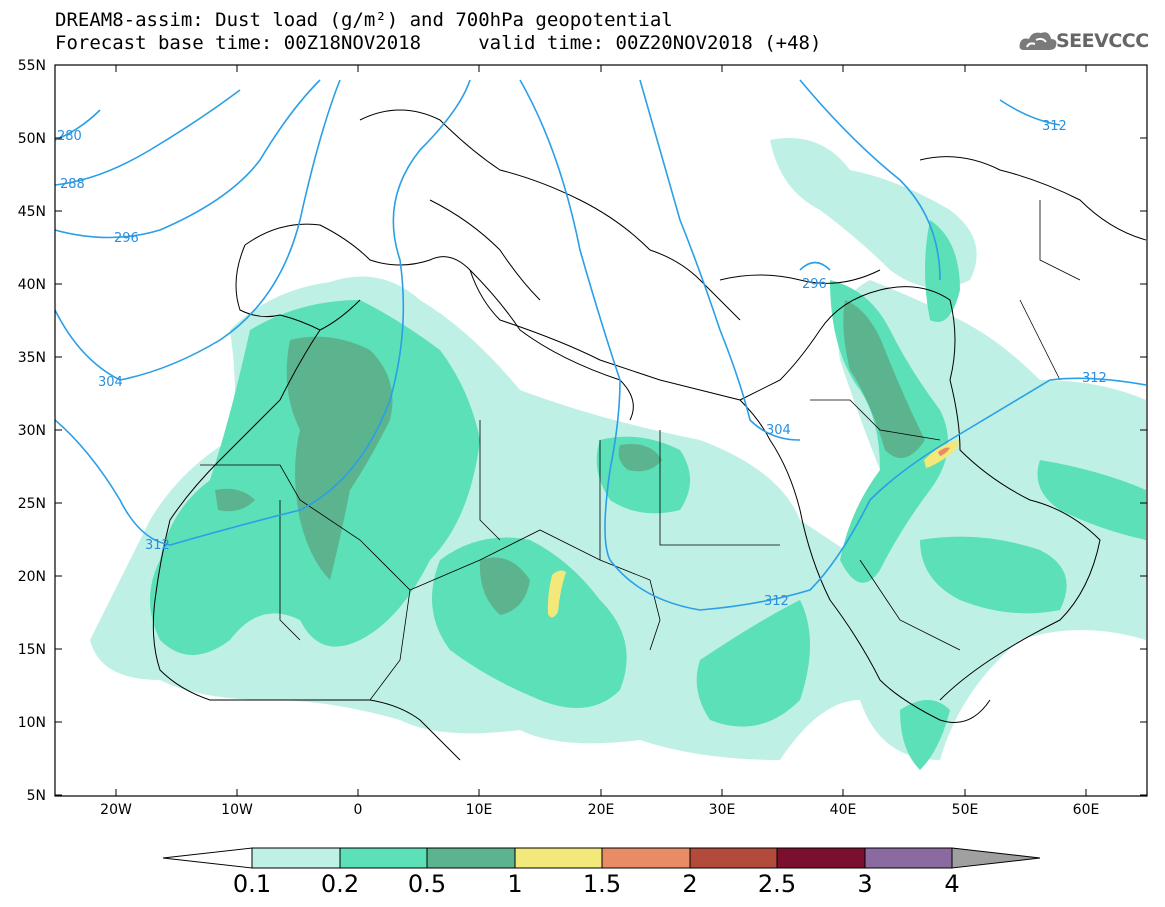 The width and height of the screenshot is (1165, 907). Describe the element at coordinates (515, 884) in the screenshot. I see `colorbar-tick: 1` at that location.